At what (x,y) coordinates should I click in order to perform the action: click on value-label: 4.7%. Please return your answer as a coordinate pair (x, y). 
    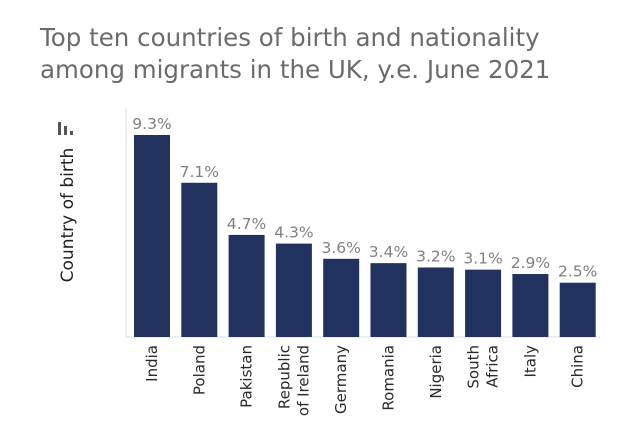
    Looking at the image, I should click on (246, 224).